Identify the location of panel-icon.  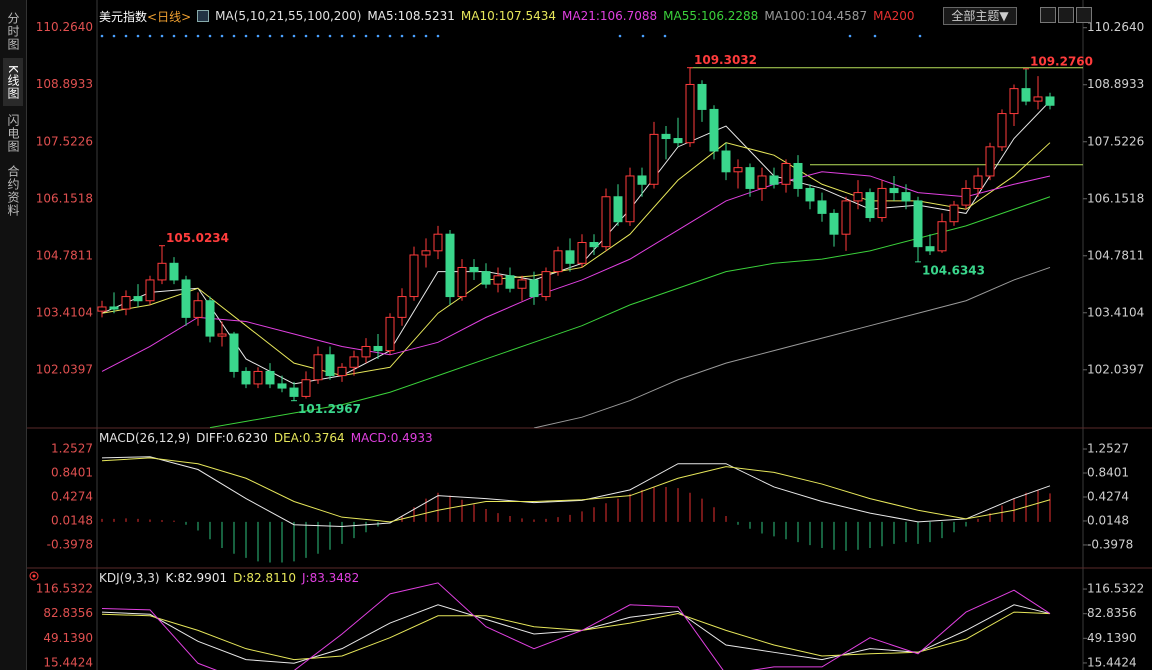
(34, 576).